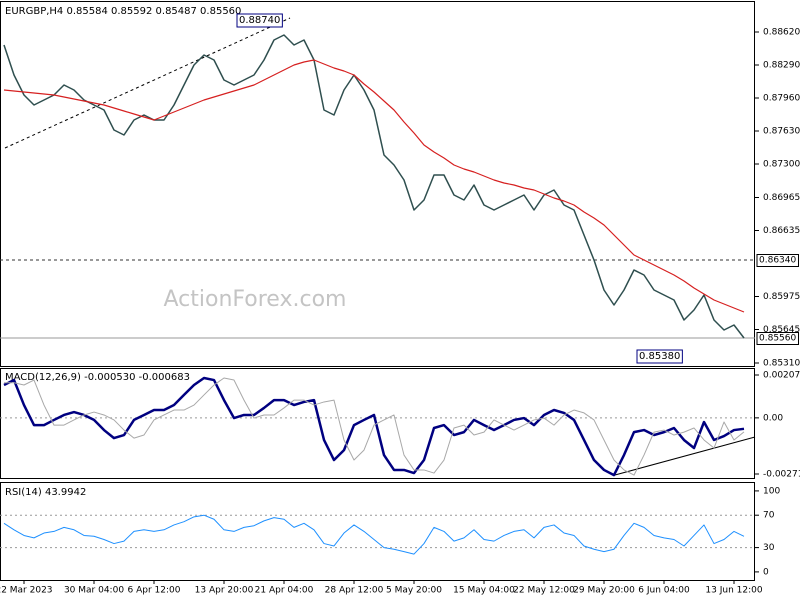 Image resolution: width=800 pixels, height=600 pixels. Describe the element at coordinates (769, 516) in the screenshot. I see `y-tick-label: 70` at that location.